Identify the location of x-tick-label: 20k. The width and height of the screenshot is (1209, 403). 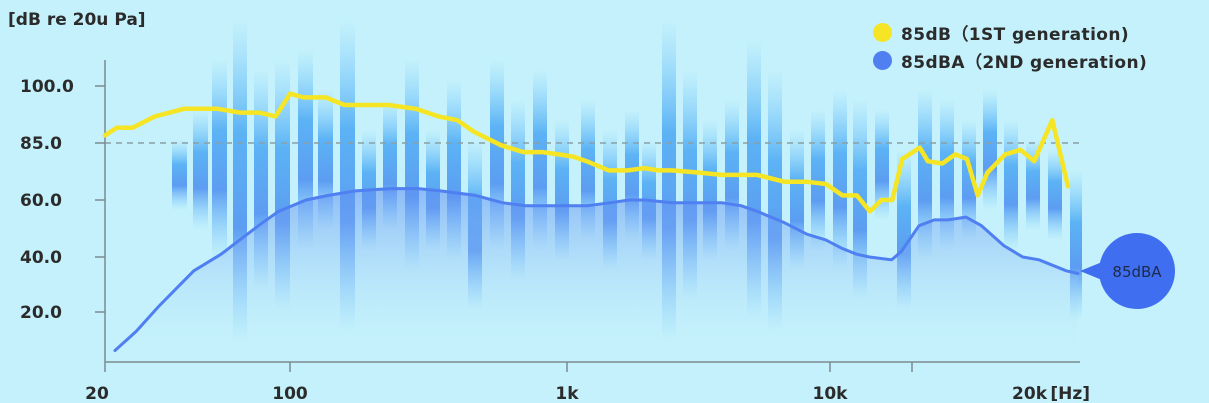
(1030, 393).